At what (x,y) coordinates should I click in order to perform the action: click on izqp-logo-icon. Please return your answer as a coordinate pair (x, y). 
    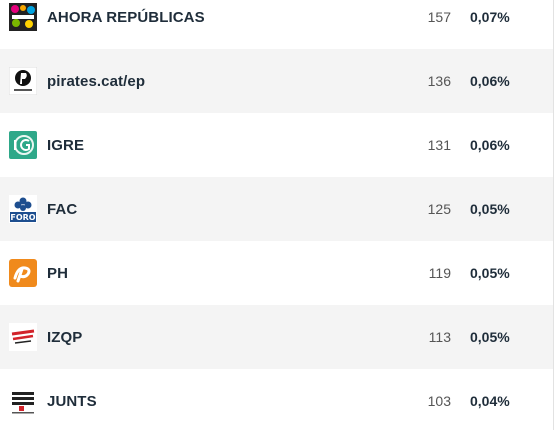
    Looking at the image, I should click on (23, 337).